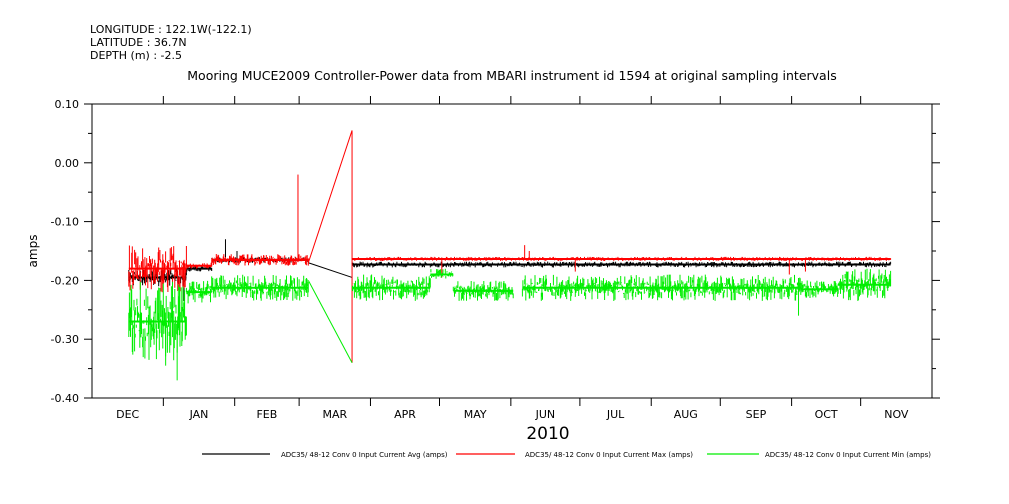  What do you see at coordinates (138, 42) in the screenshot?
I see `latitude-label: LATITUDE : 36.7N` at bounding box center [138, 42].